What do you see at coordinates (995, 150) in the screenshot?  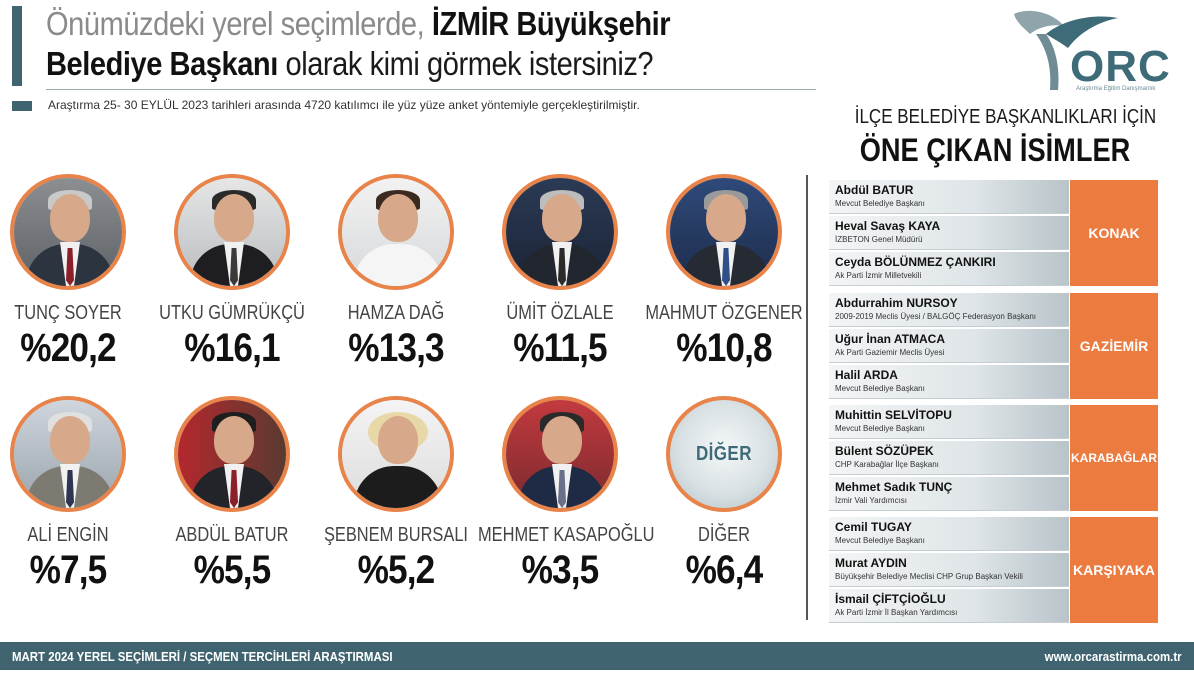 I see `panel-title-line-2: ÖNE ÇIKAN İSİMLER` at bounding box center [995, 150].